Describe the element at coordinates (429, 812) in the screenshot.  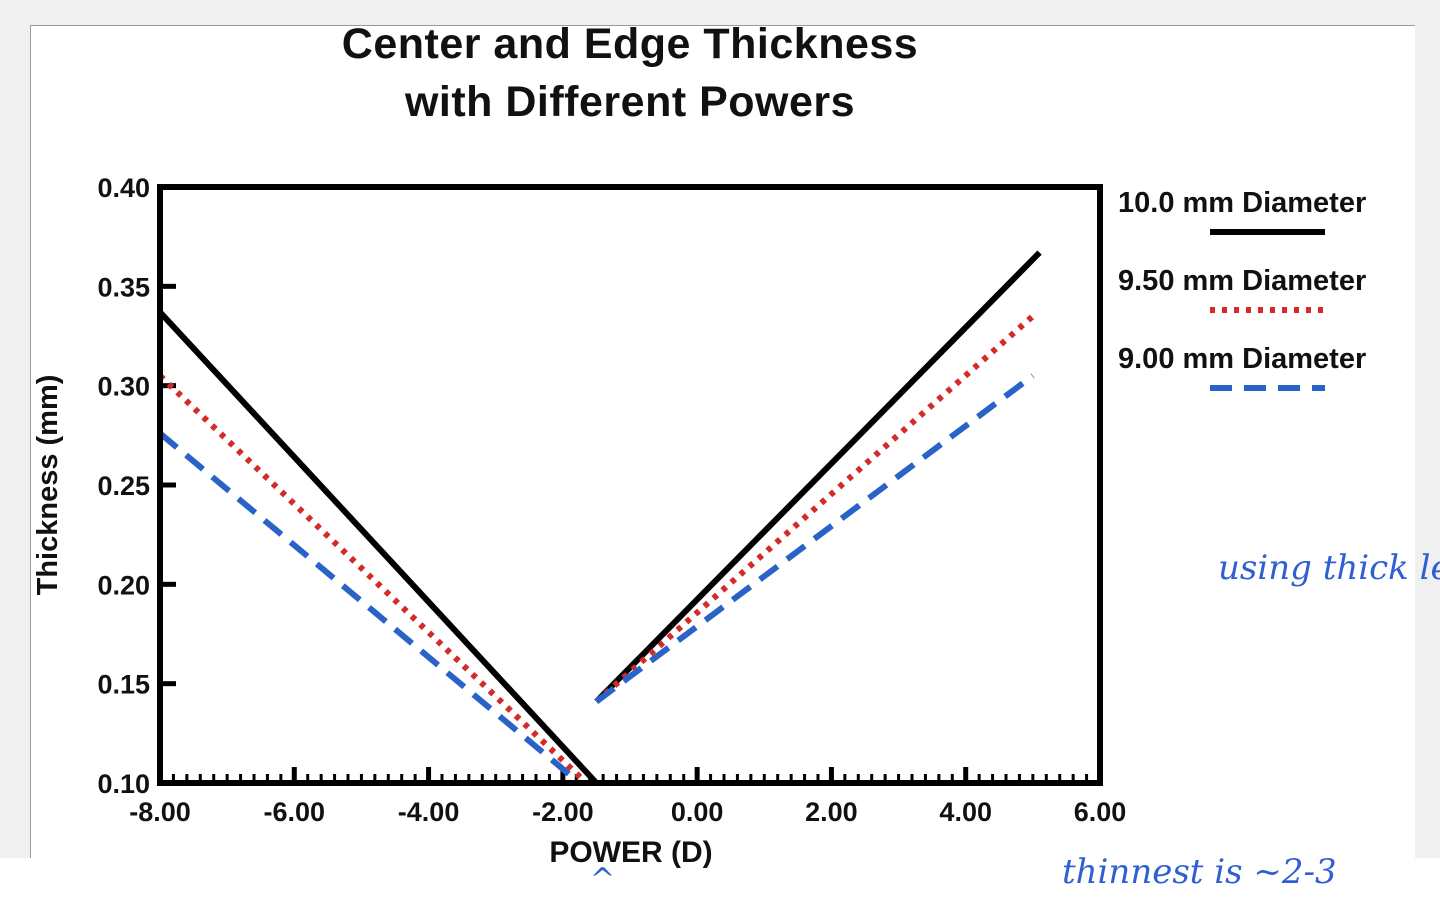
I see `x-tick-label: -4.00` at that location.